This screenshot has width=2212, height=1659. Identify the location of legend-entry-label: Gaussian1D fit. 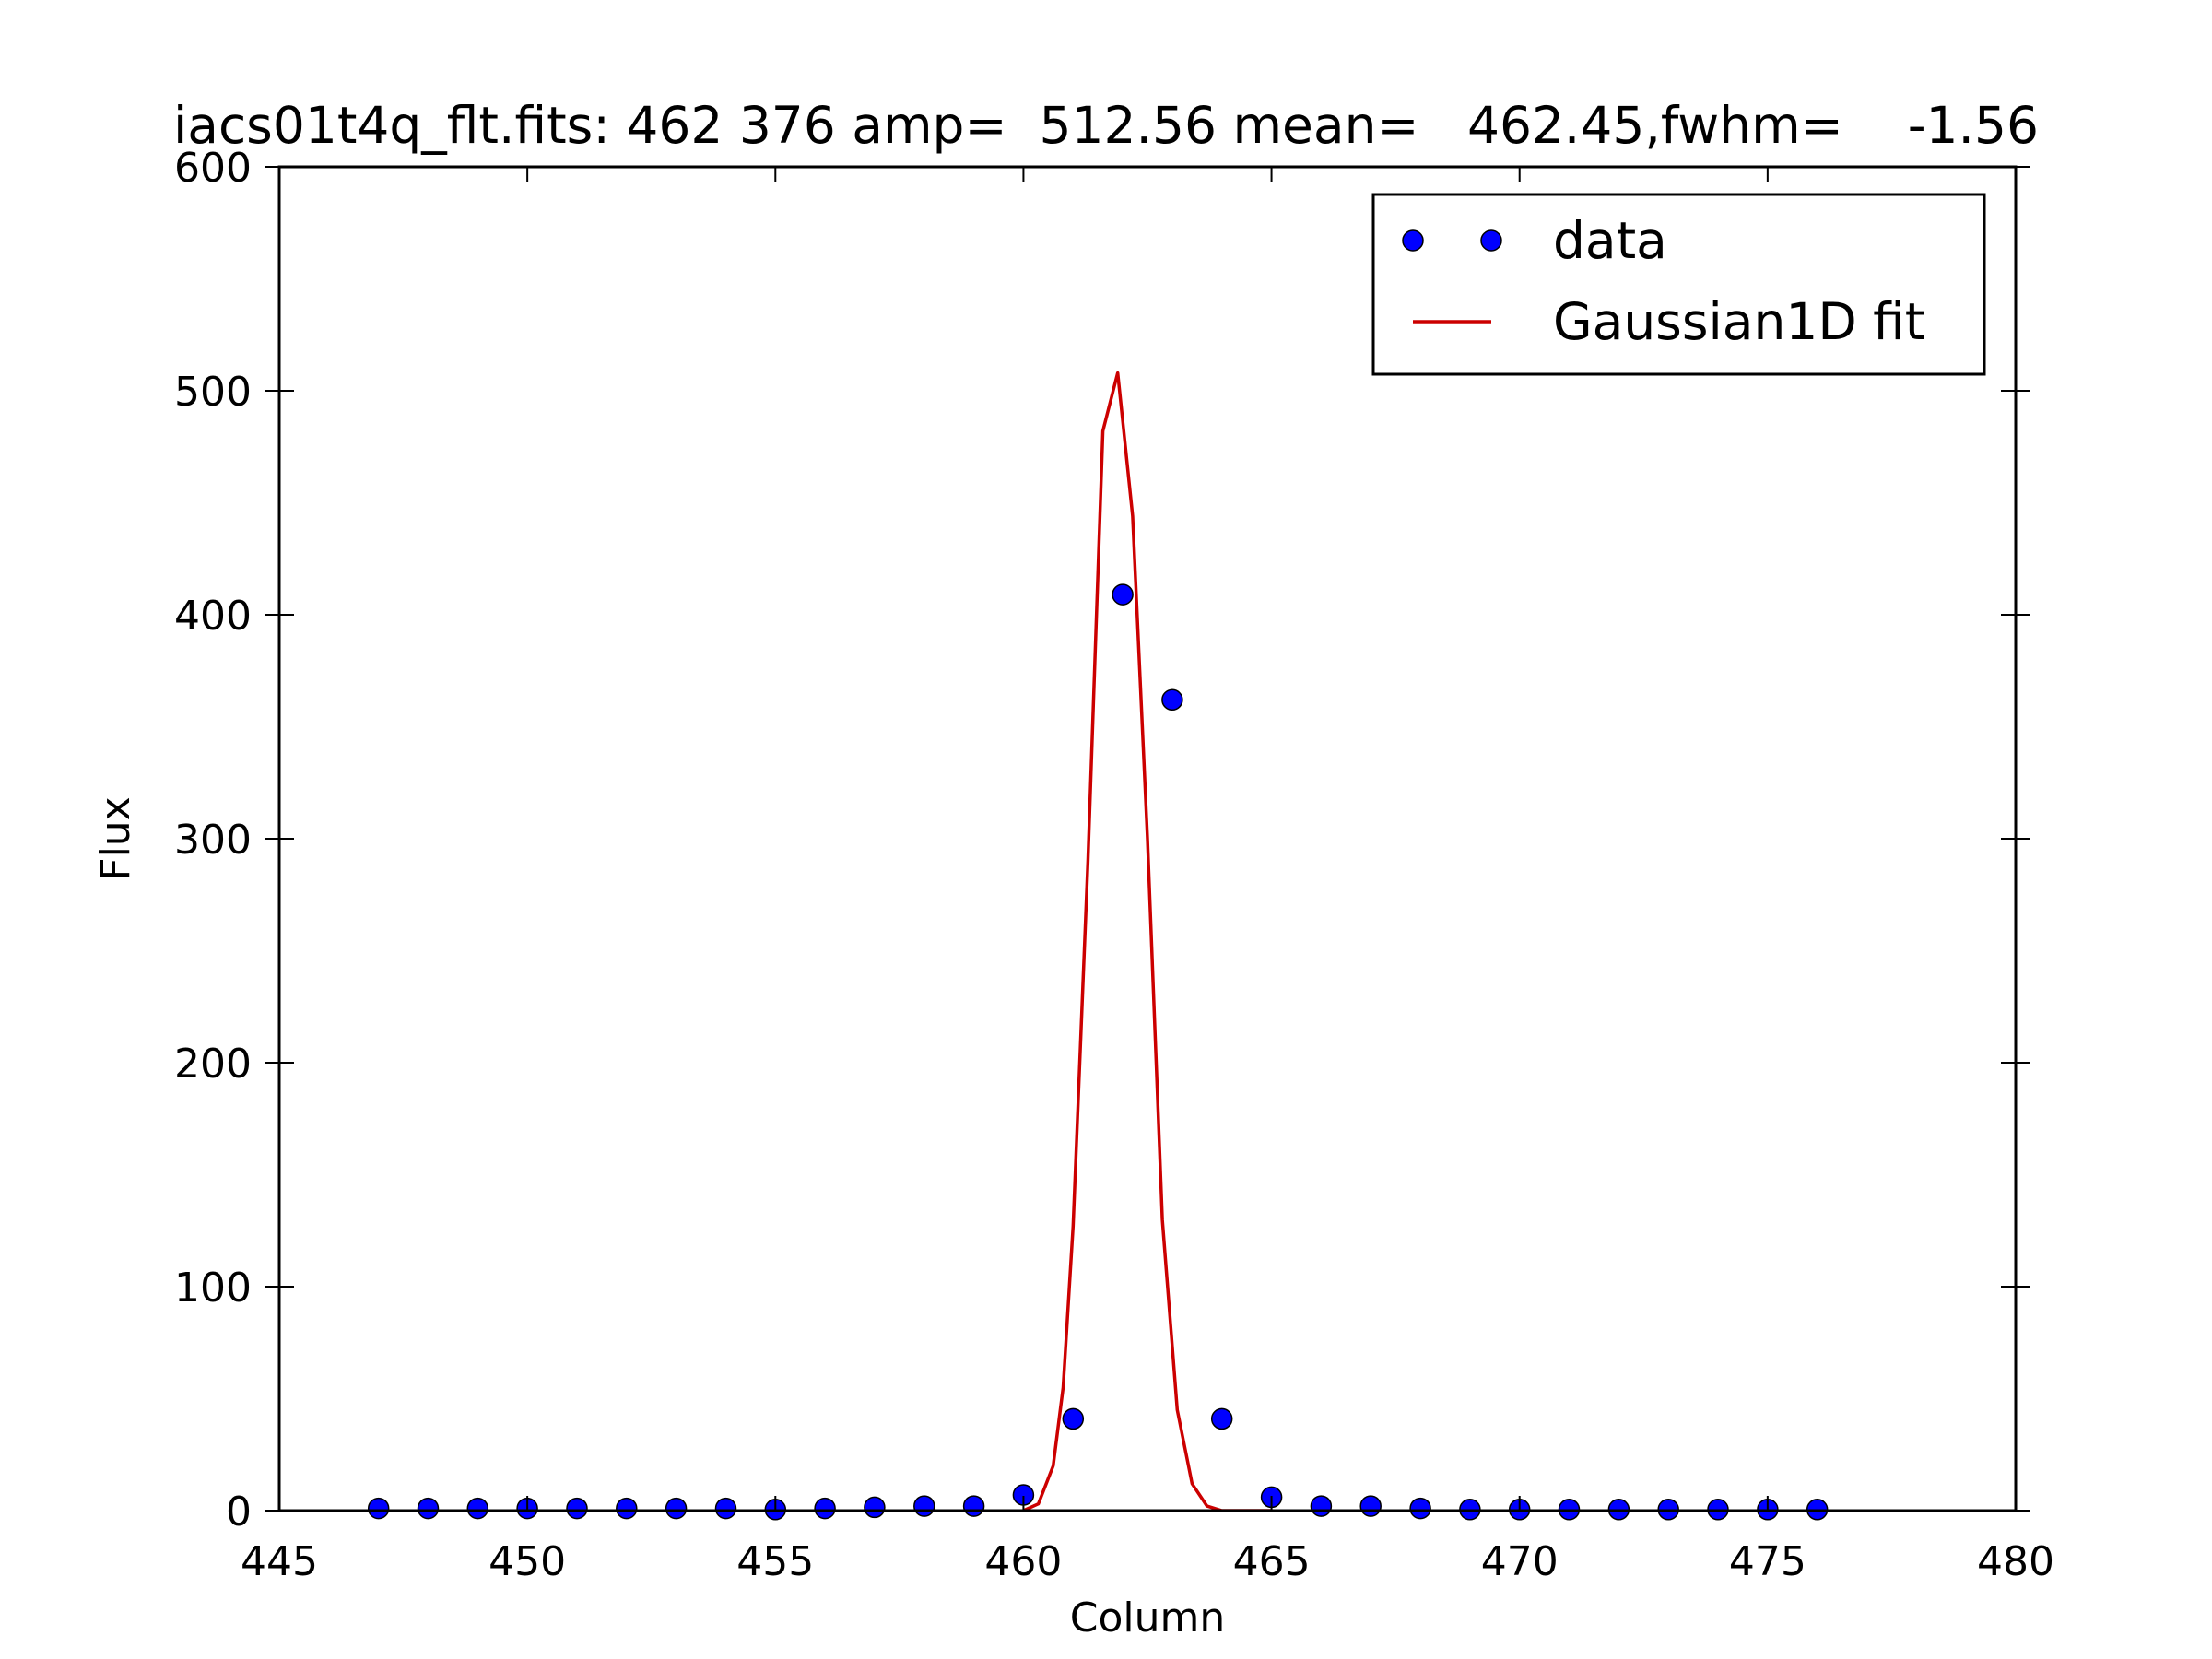
(1738, 321).